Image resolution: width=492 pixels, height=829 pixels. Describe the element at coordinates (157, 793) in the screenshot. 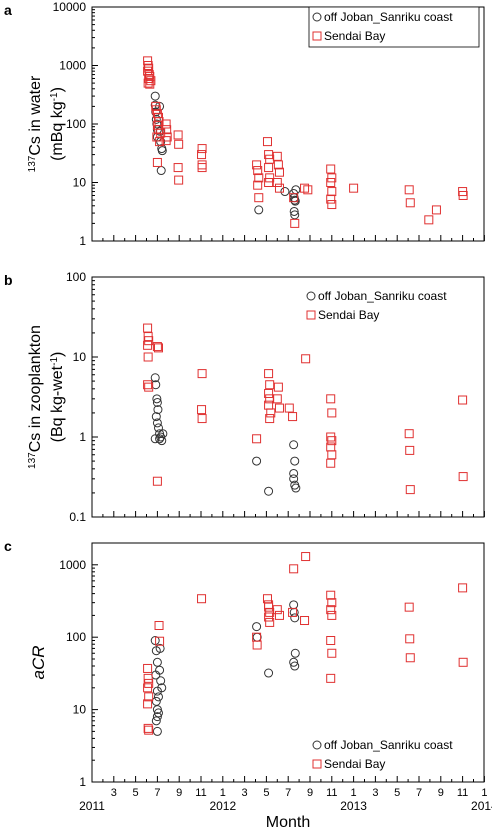

I see `x-tick-label: 7` at that location.